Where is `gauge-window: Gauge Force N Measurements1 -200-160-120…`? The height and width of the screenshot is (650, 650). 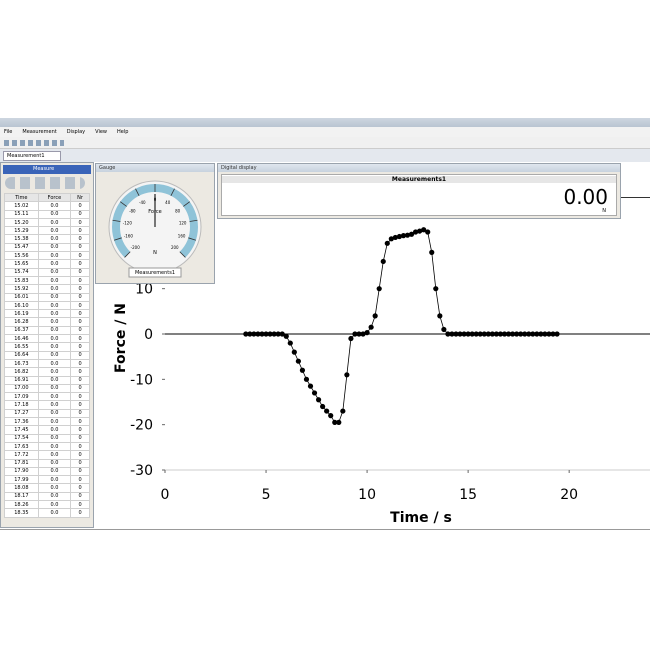
gauge-window: Gauge Force N Measurements1 -200-160-120… is located at coordinates (155, 223).